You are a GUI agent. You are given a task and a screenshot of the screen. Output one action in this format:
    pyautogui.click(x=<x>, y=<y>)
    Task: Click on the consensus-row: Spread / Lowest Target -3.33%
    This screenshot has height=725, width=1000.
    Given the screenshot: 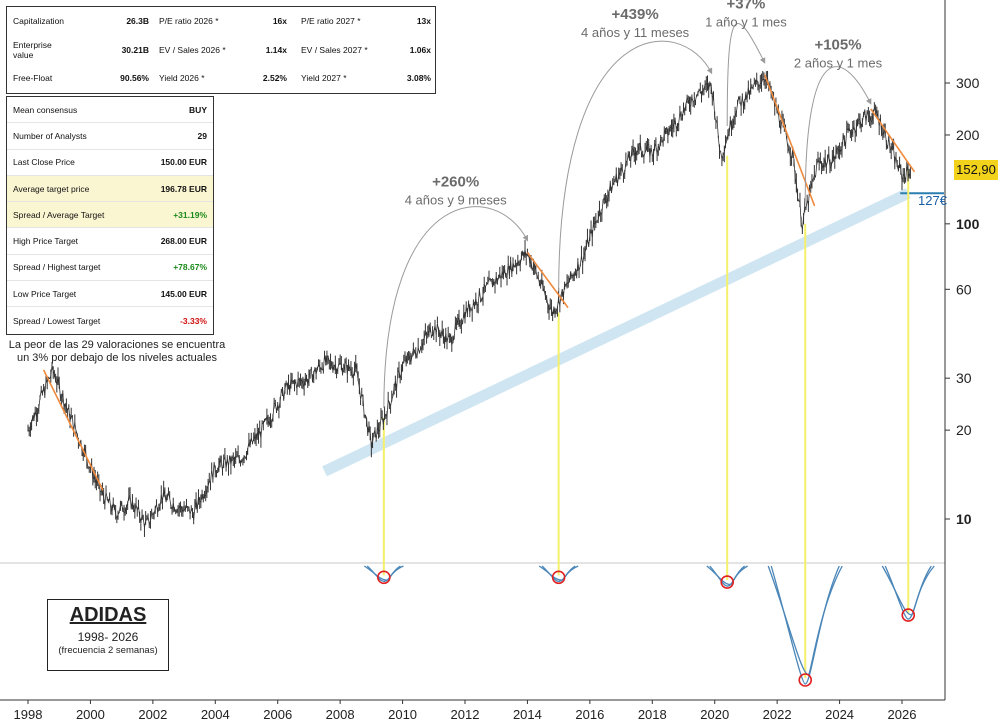 What is the action you would take?
    pyautogui.click(x=110, y=320)
    